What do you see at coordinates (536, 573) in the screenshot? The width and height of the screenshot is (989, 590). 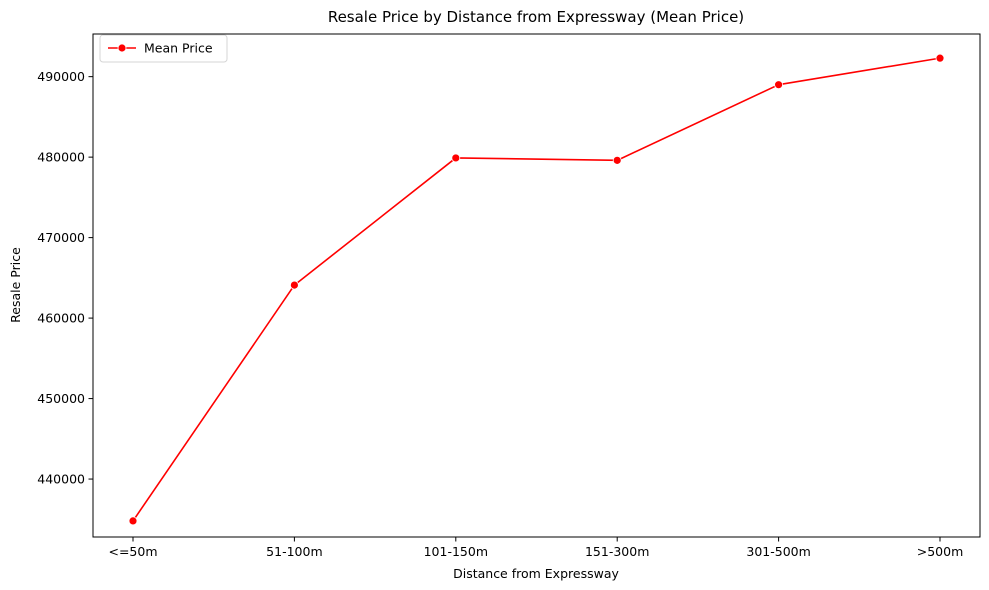 I see `x-axis-label: Distance from Expressway` at bounding box center [536, 573].